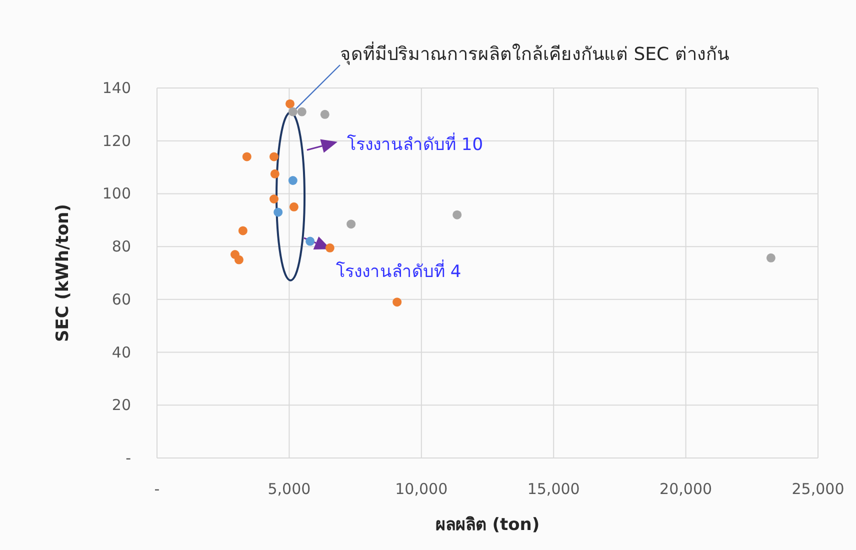  What do you see at coordinates (818, 489) in the screenshot?
I see `x-tick-label: 25,000` at bounding box center [818, 489].